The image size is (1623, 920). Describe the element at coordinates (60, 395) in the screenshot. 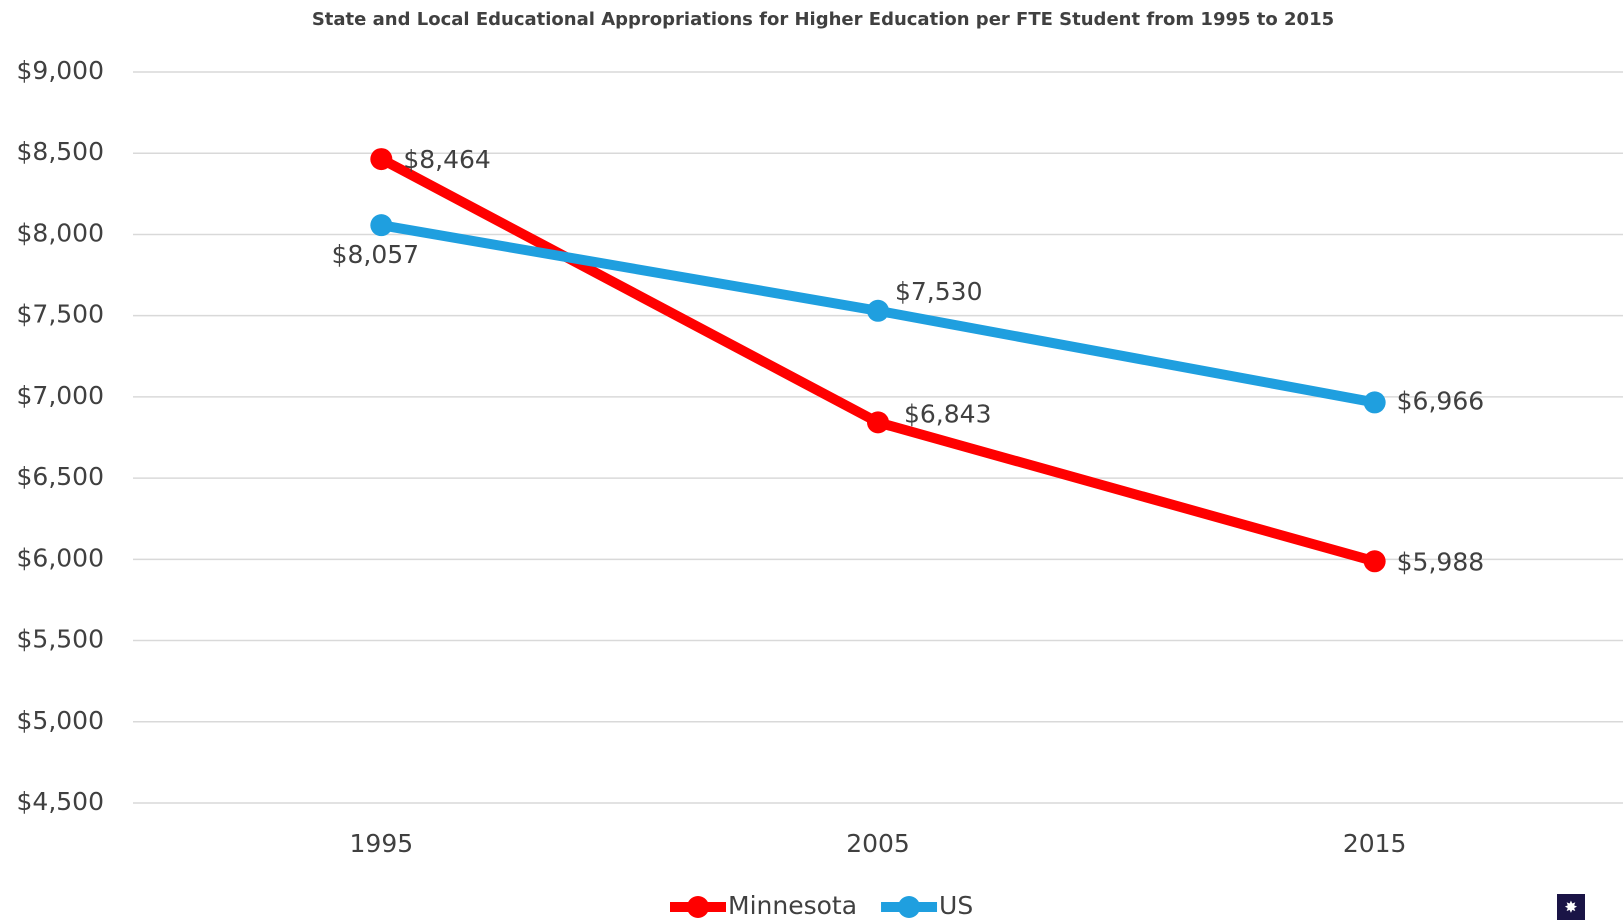

I see `y-tick-label: $7,000` at that location.